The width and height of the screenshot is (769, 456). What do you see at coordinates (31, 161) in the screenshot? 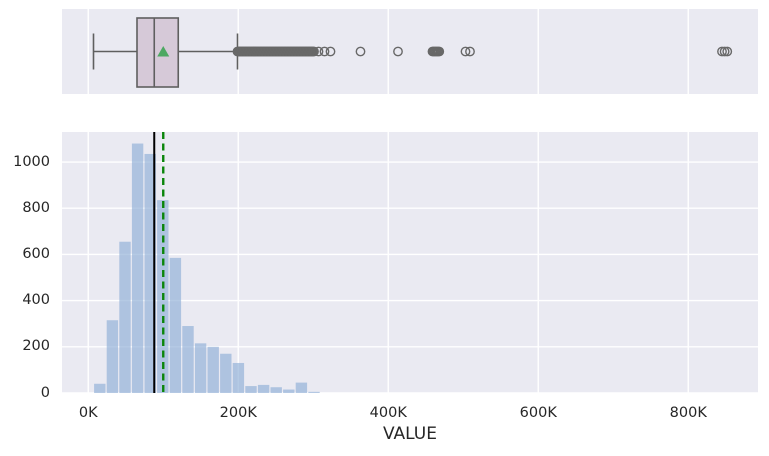
I see `y-tick-label: 1000` at bounding box center [31, 161].